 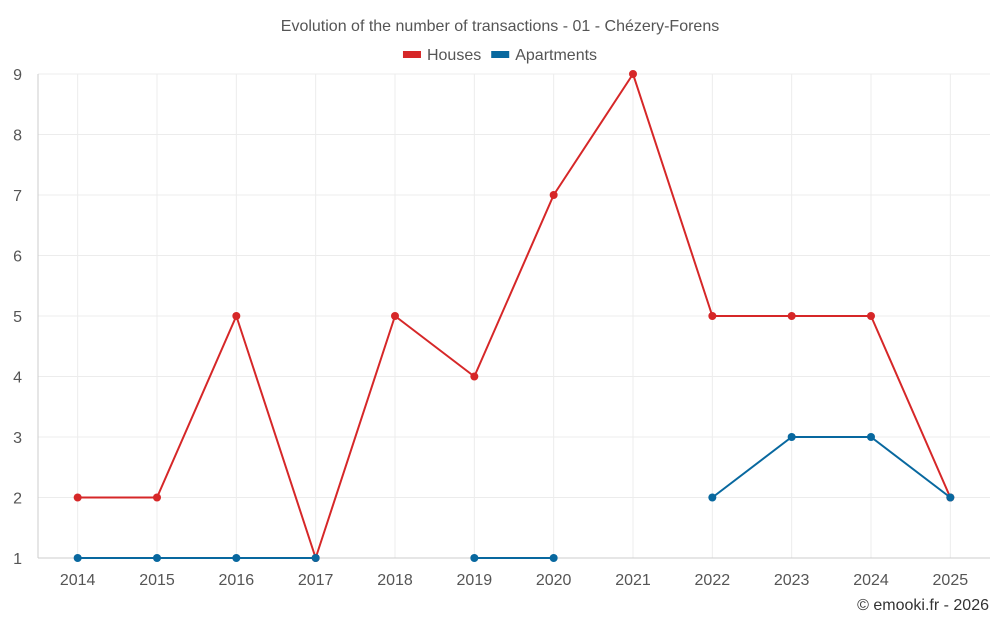 I want to click on legend-item-houses: Houses, so click(x=441, y=55).